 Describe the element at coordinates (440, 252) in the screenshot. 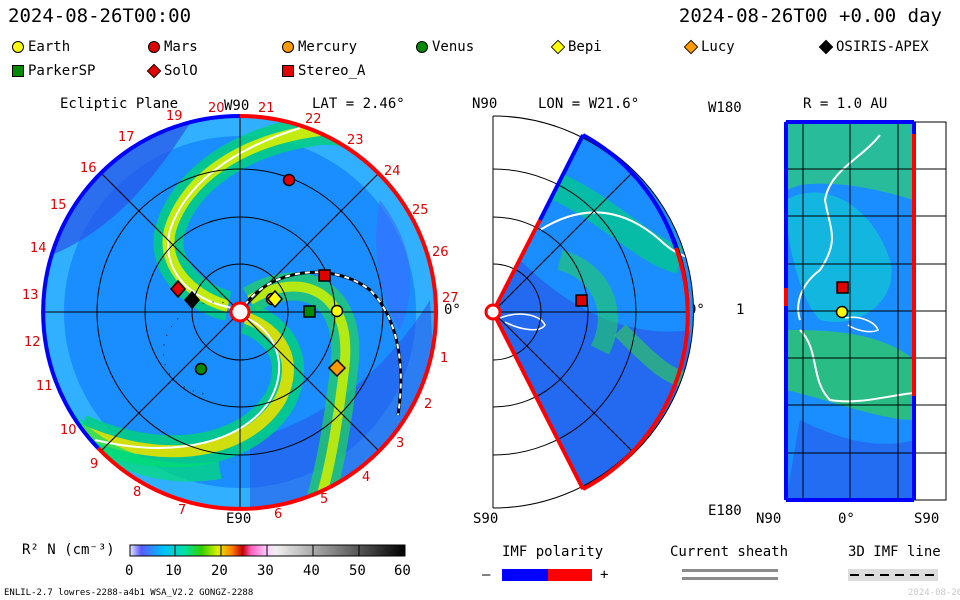

I see `carrington-tick: 26` at that location.